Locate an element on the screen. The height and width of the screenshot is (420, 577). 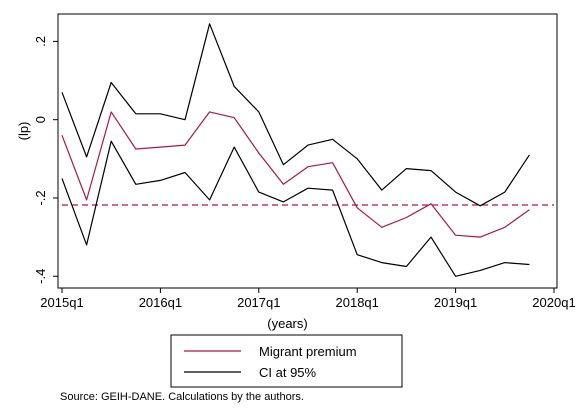
x-tick-label: 2020q1 is located at coordinates (553, 302).